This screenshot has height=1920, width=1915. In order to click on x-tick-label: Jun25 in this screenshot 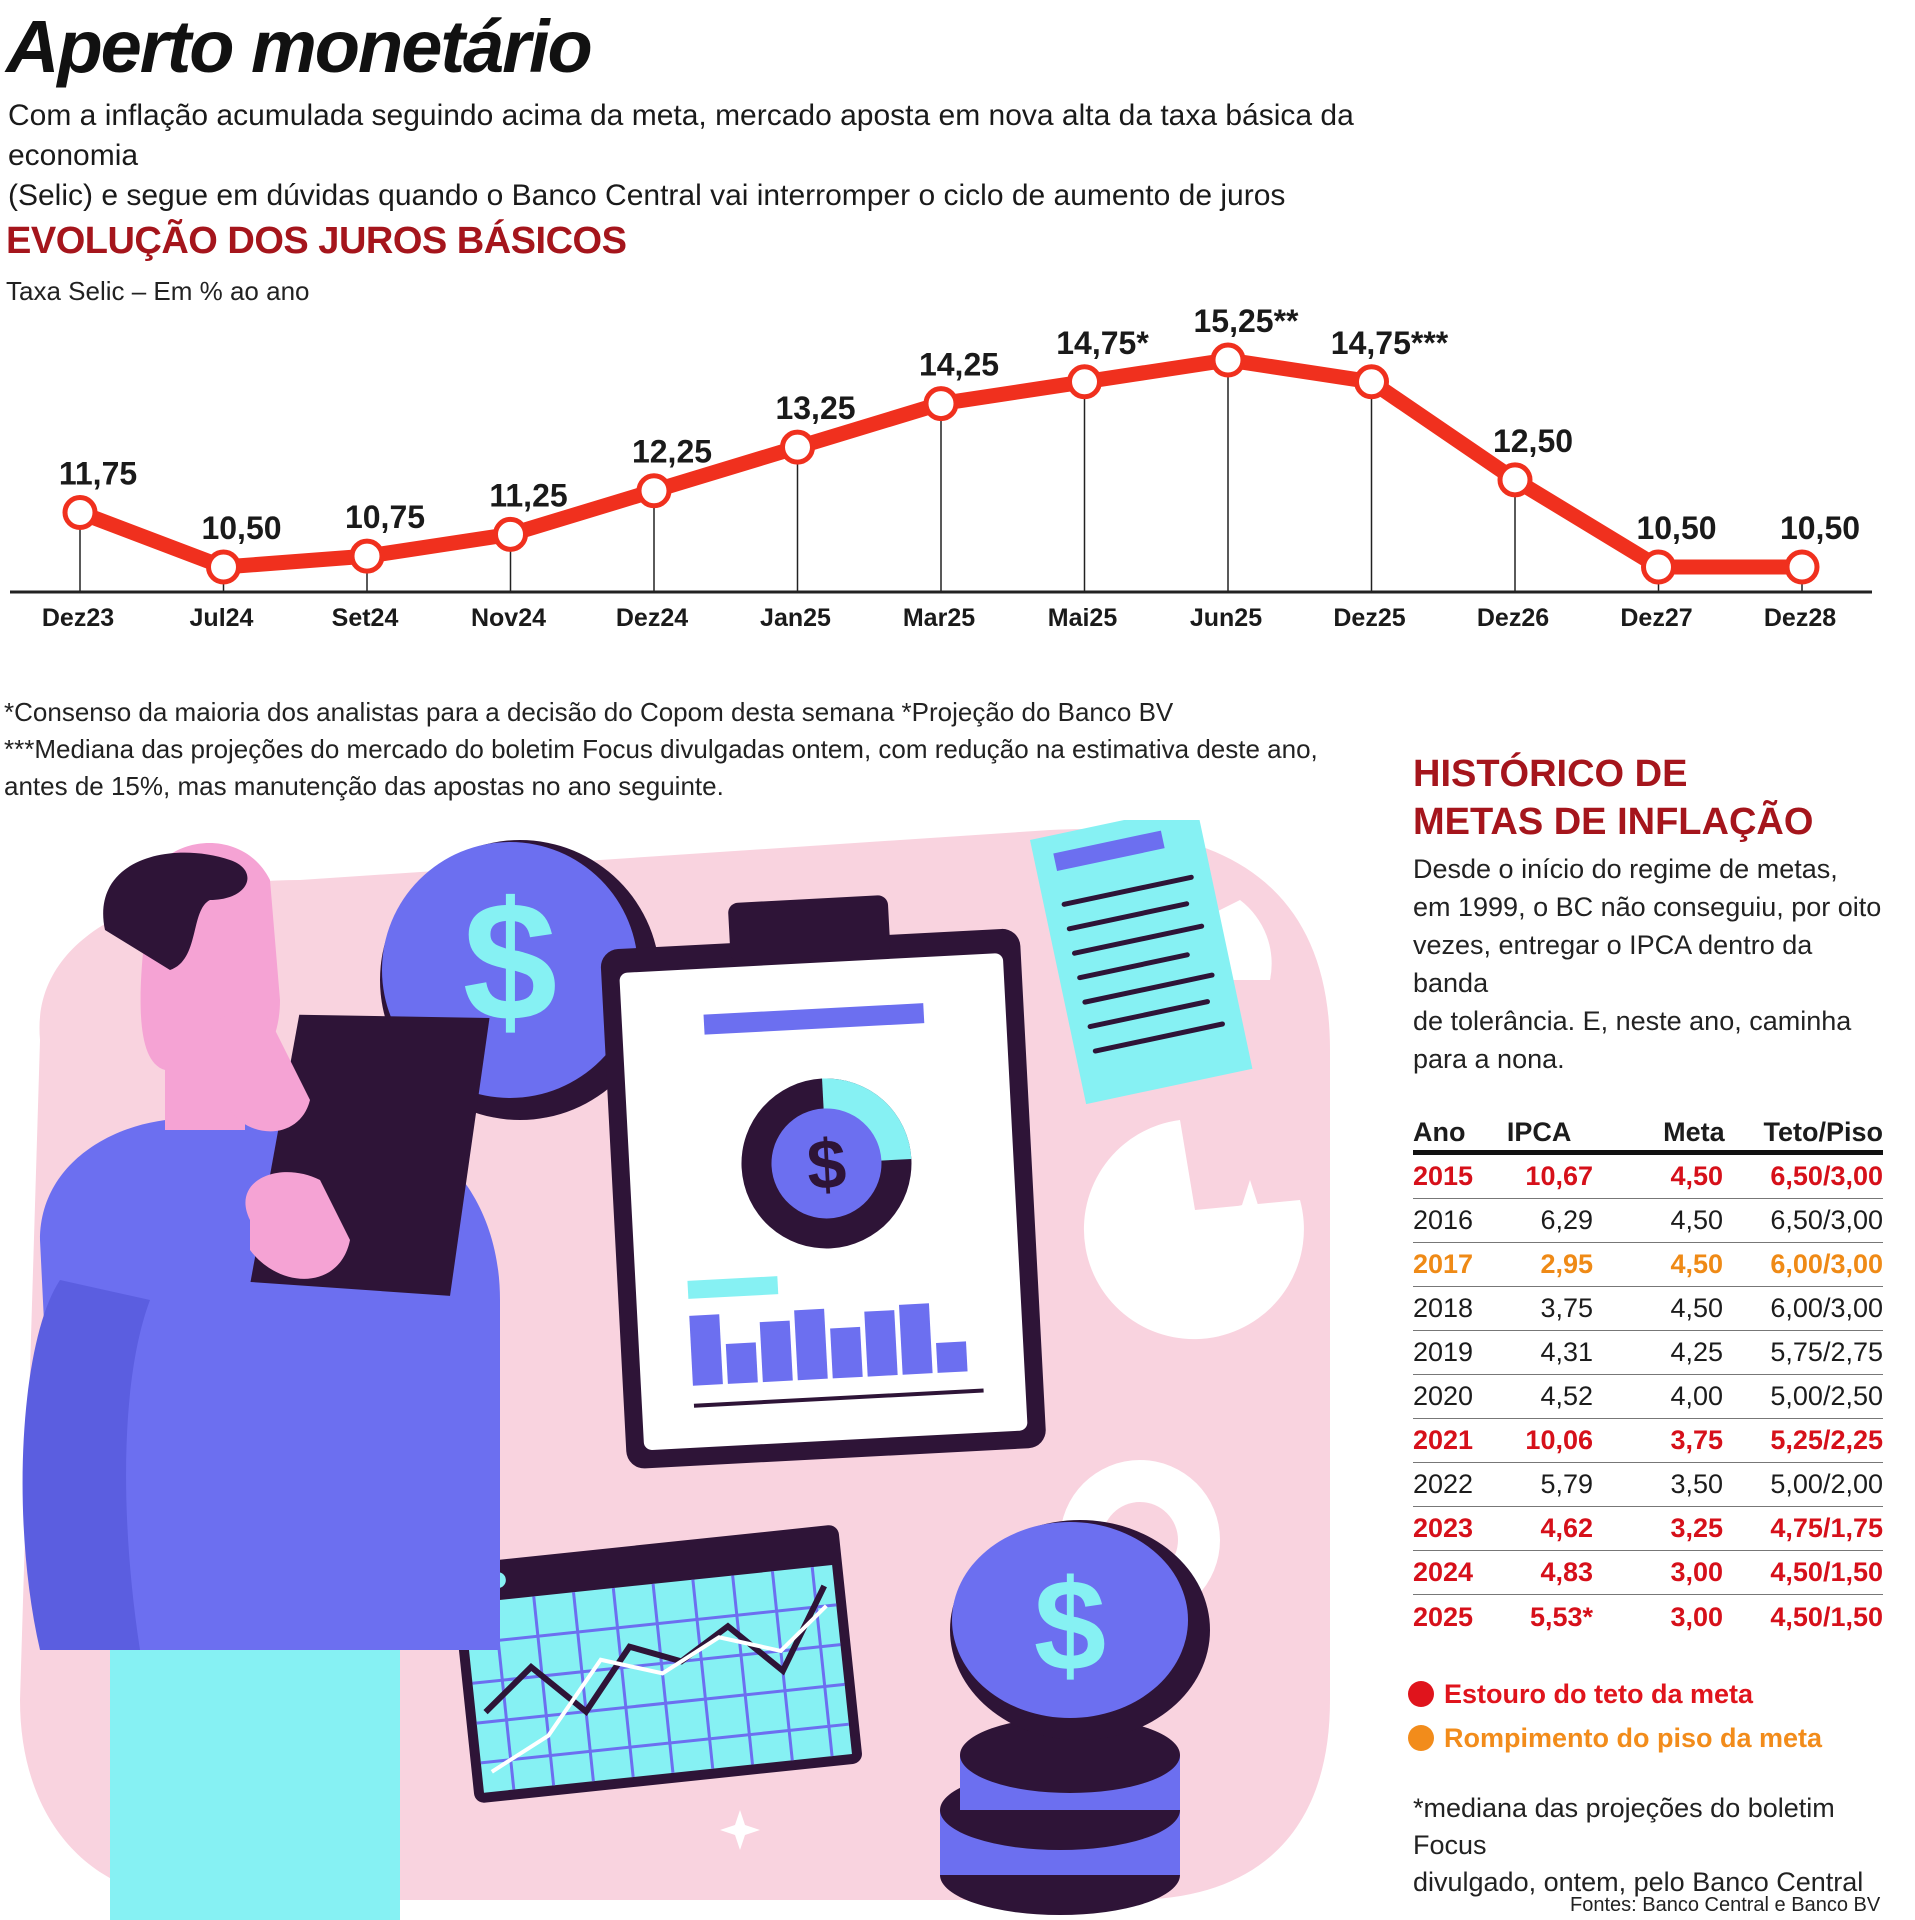, I will do `click(1226, 618)`.